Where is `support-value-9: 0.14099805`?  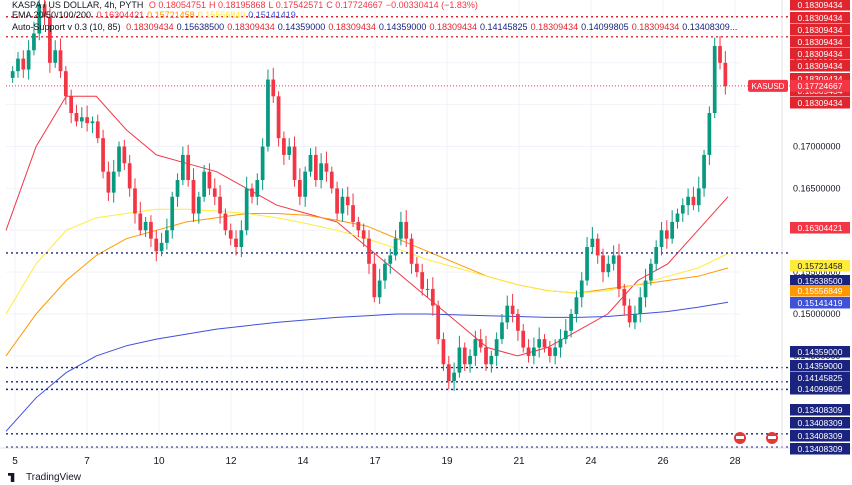 support-value-9: 0.14099805 is located at coordinates (605, 27).